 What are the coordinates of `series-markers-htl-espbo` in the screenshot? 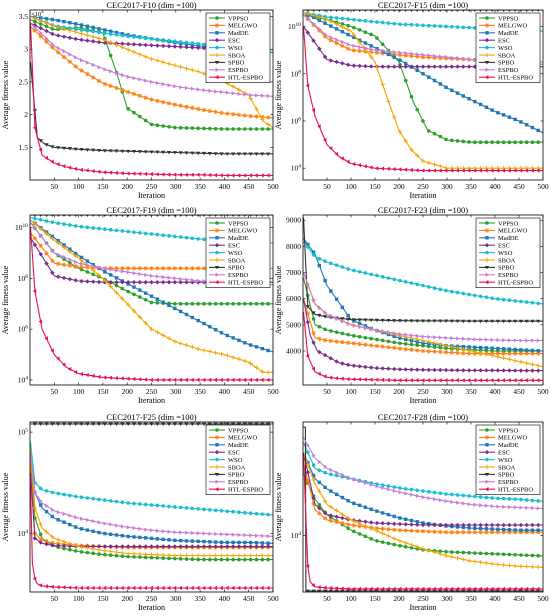 It's located at (151, 583).